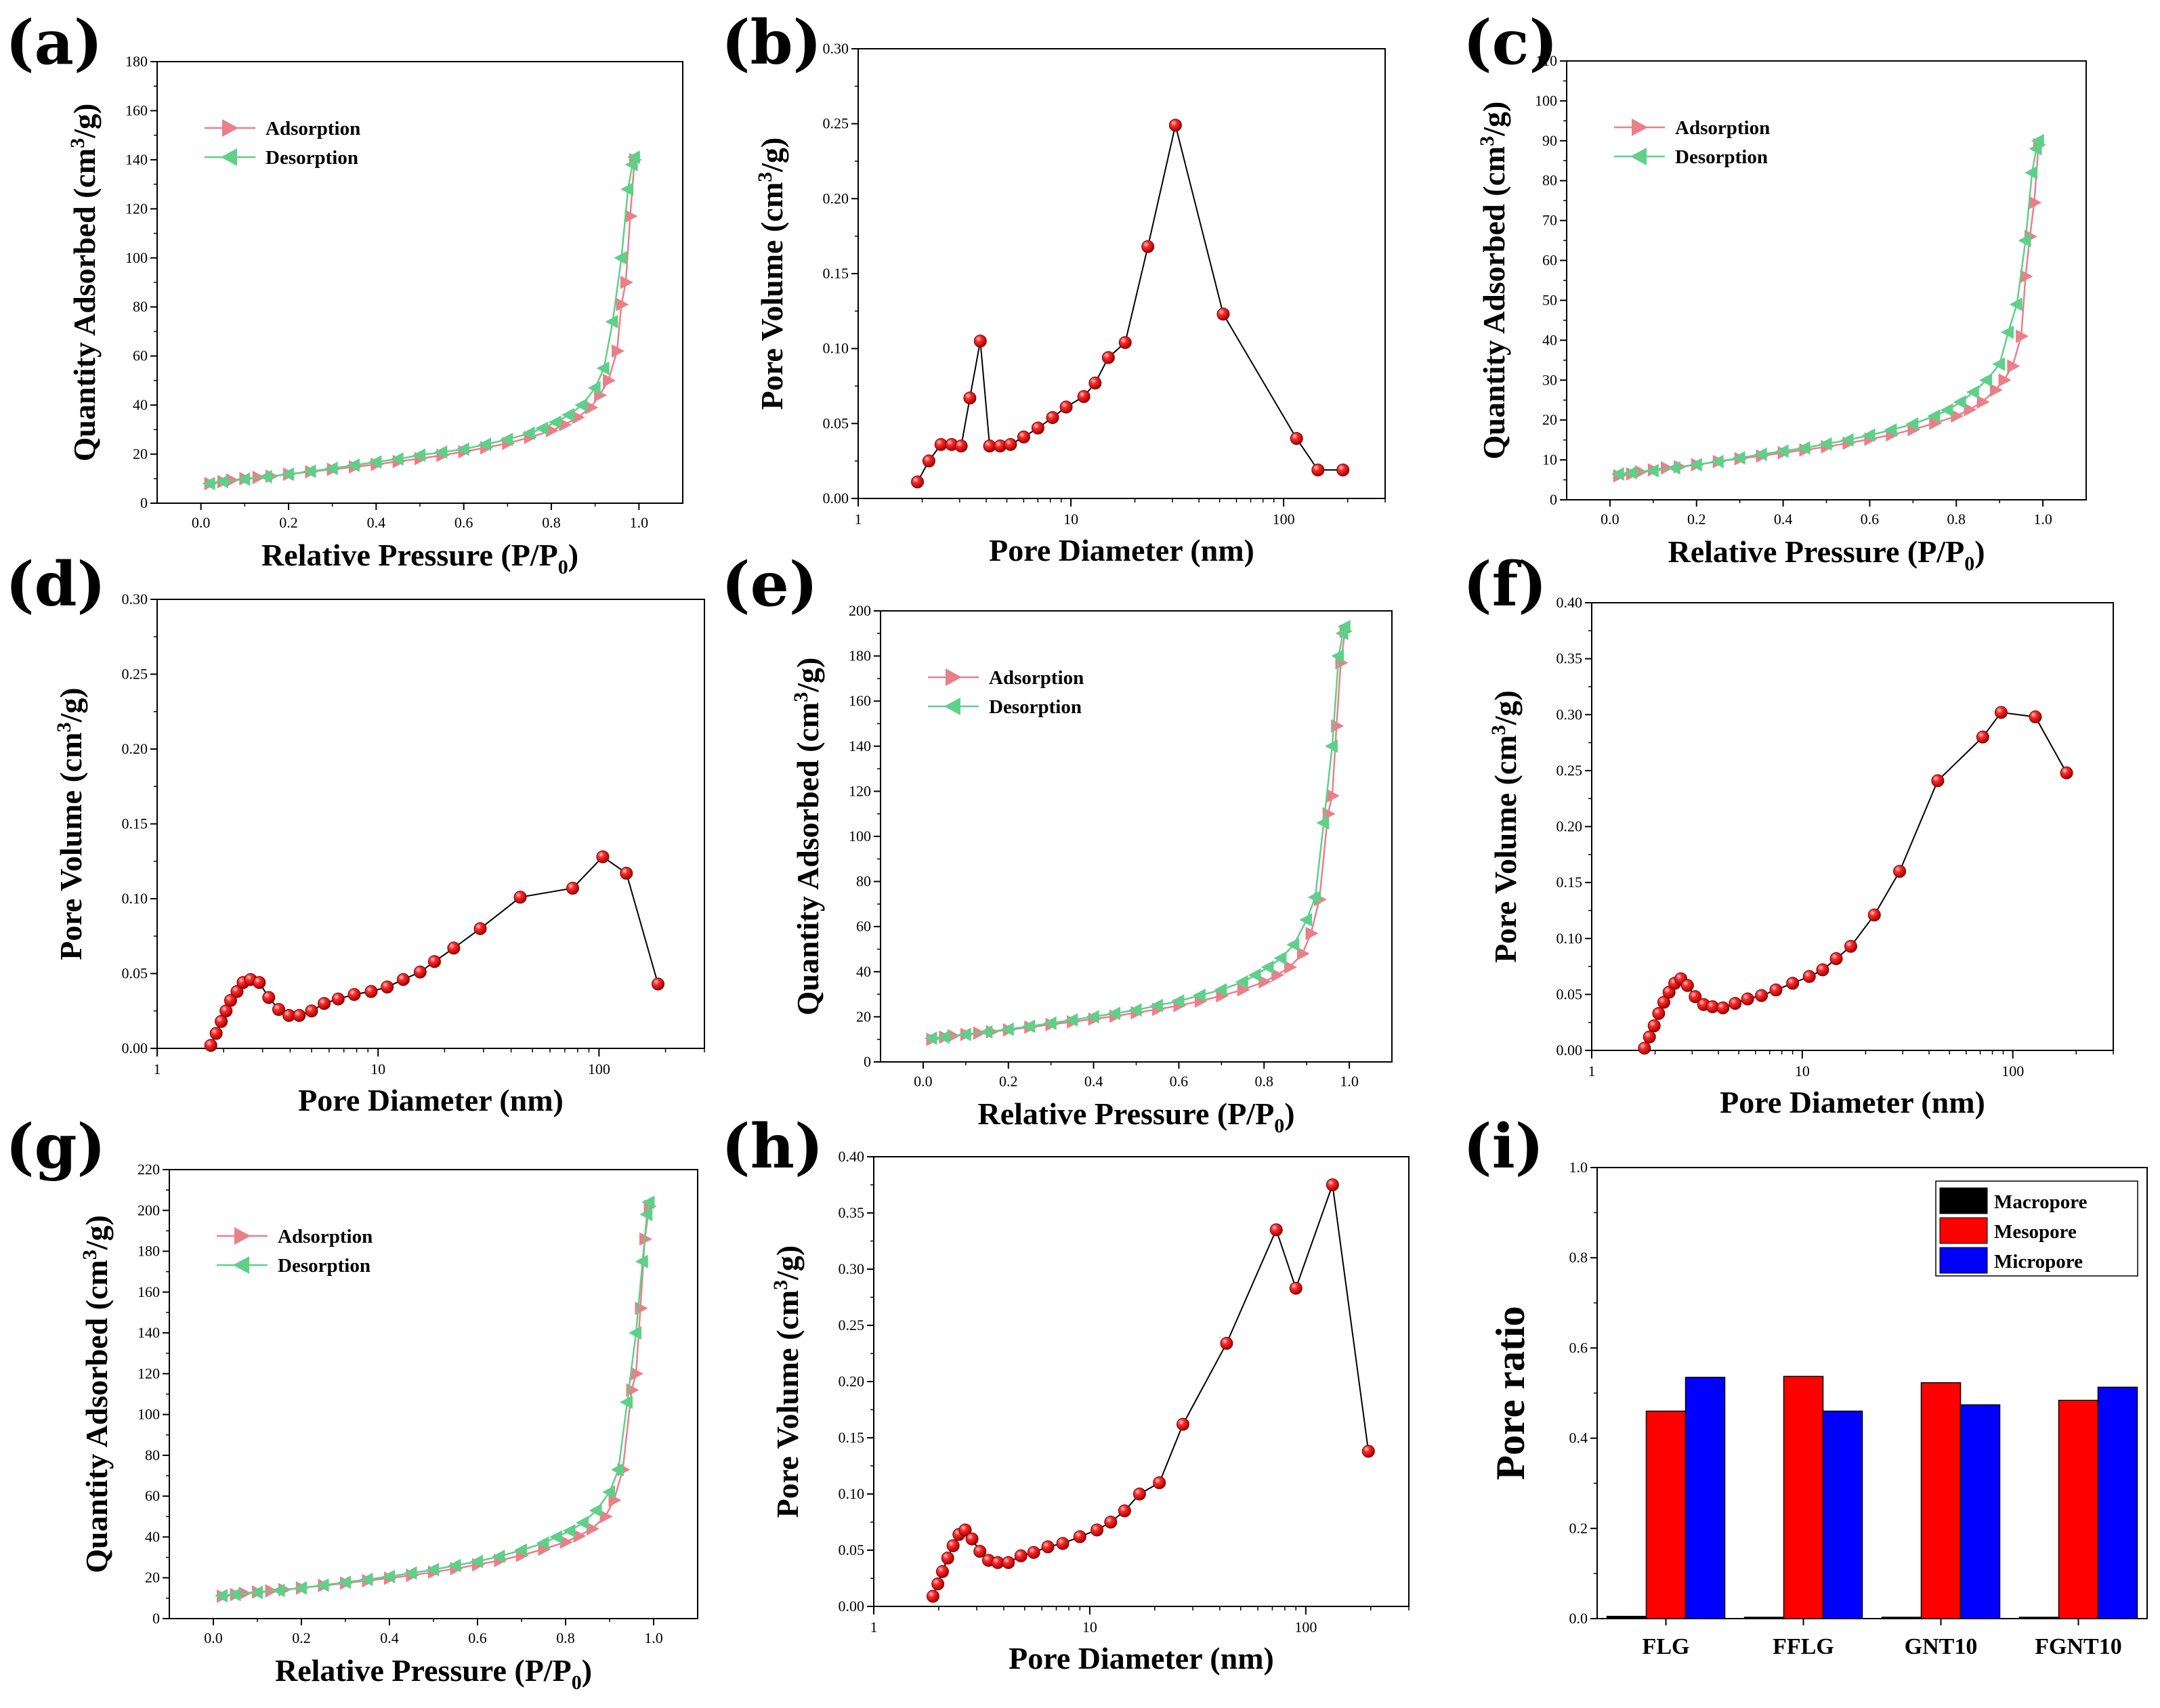 The height and width of the screenshot is (1708, 2160). Describe the element at coordinates (1981, 1511) in the screenshot. I see `bar-micropore` at that location.